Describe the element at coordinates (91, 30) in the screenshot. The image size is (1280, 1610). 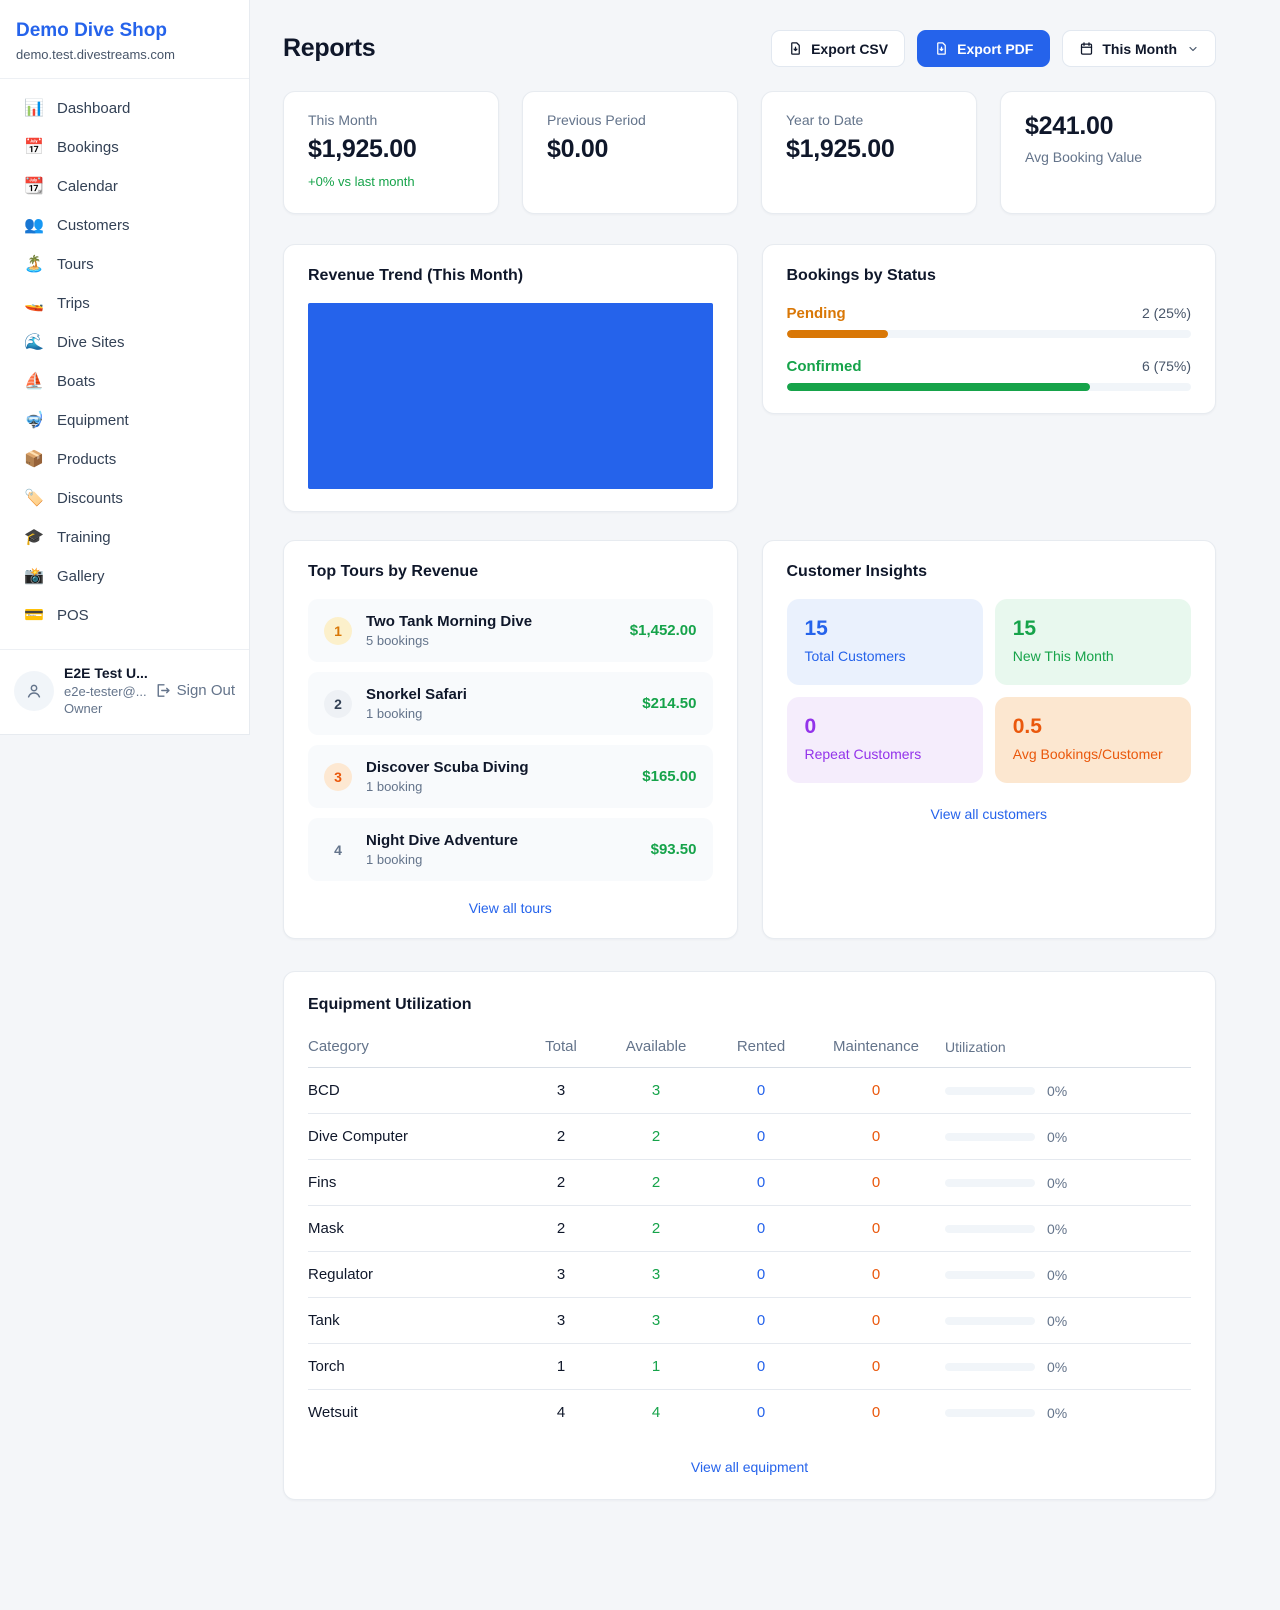
I see `shop-name: Demo Dive Shop` at that location.